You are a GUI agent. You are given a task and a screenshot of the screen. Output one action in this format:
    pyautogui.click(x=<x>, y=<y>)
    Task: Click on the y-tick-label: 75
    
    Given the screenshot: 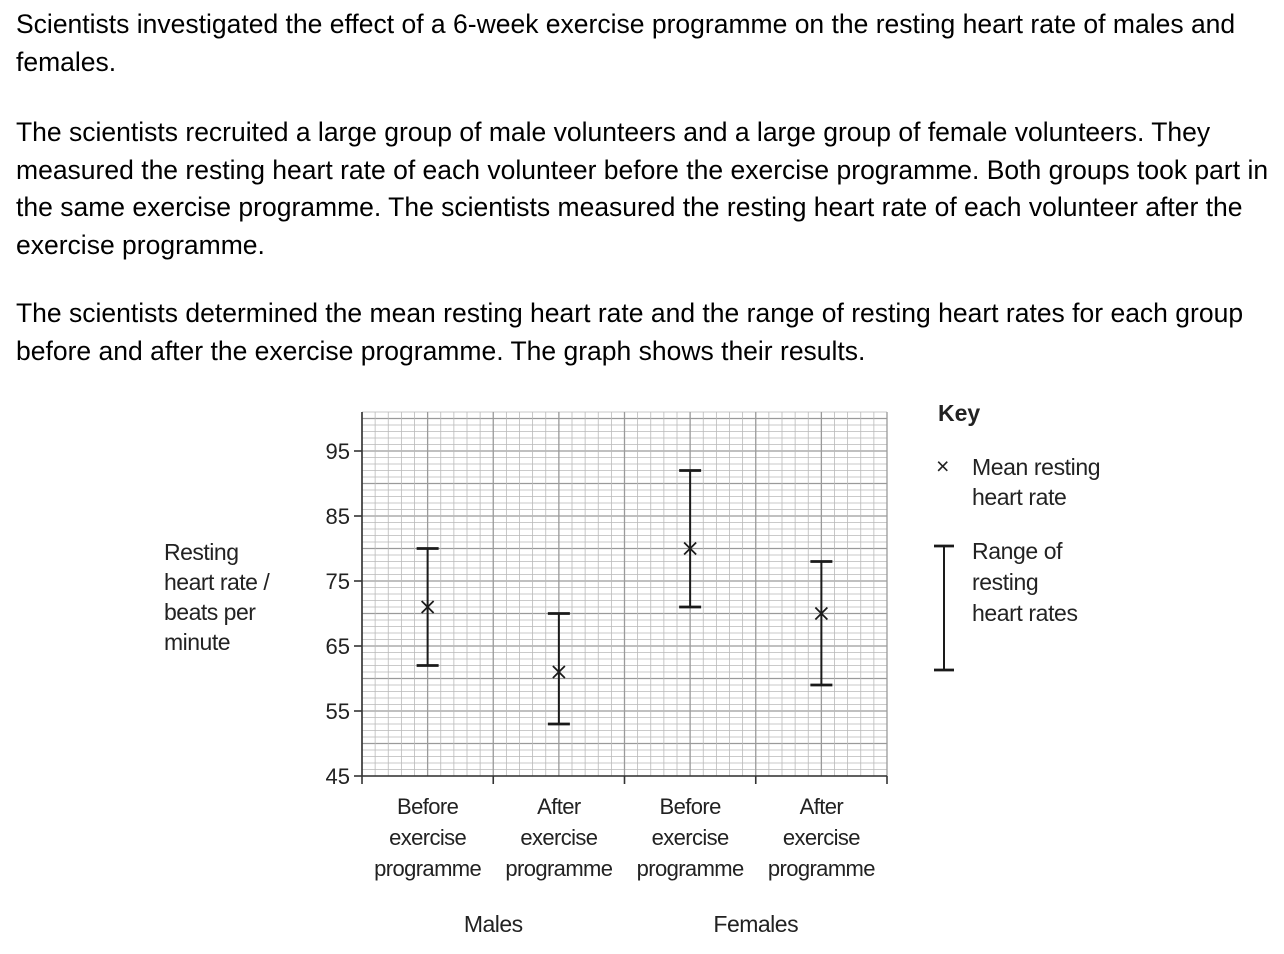 What is the action you would take?
    pyautogui.click(x=338, y=581)
    